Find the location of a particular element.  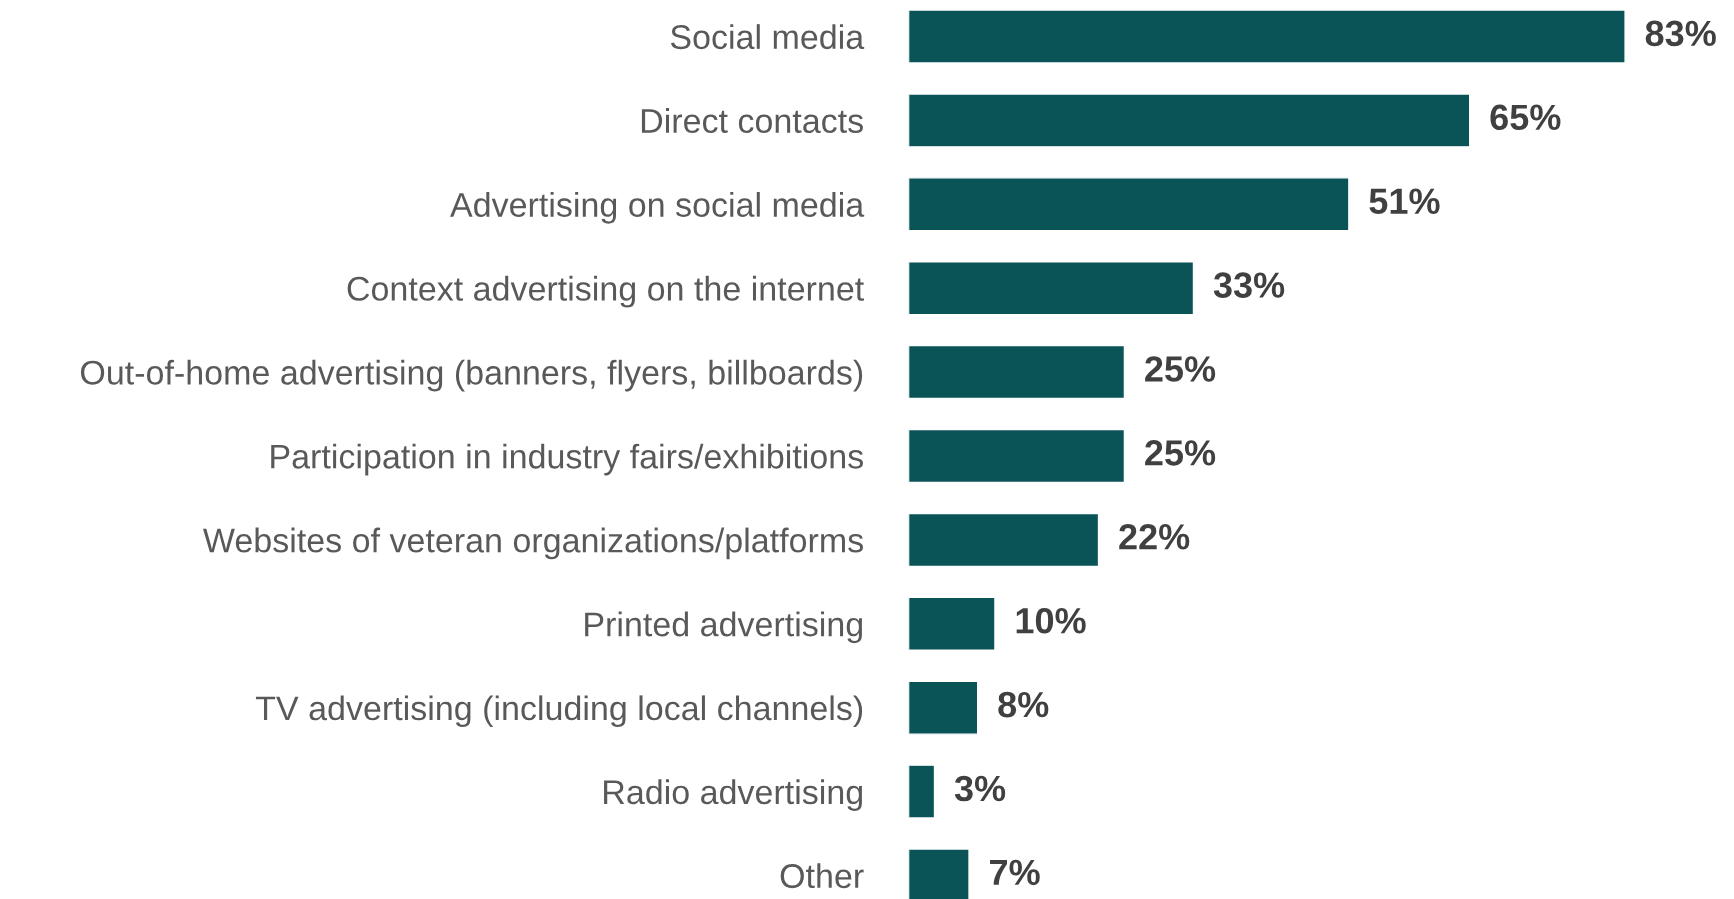

data-label: 22% is located at coordinates (1154, 537).